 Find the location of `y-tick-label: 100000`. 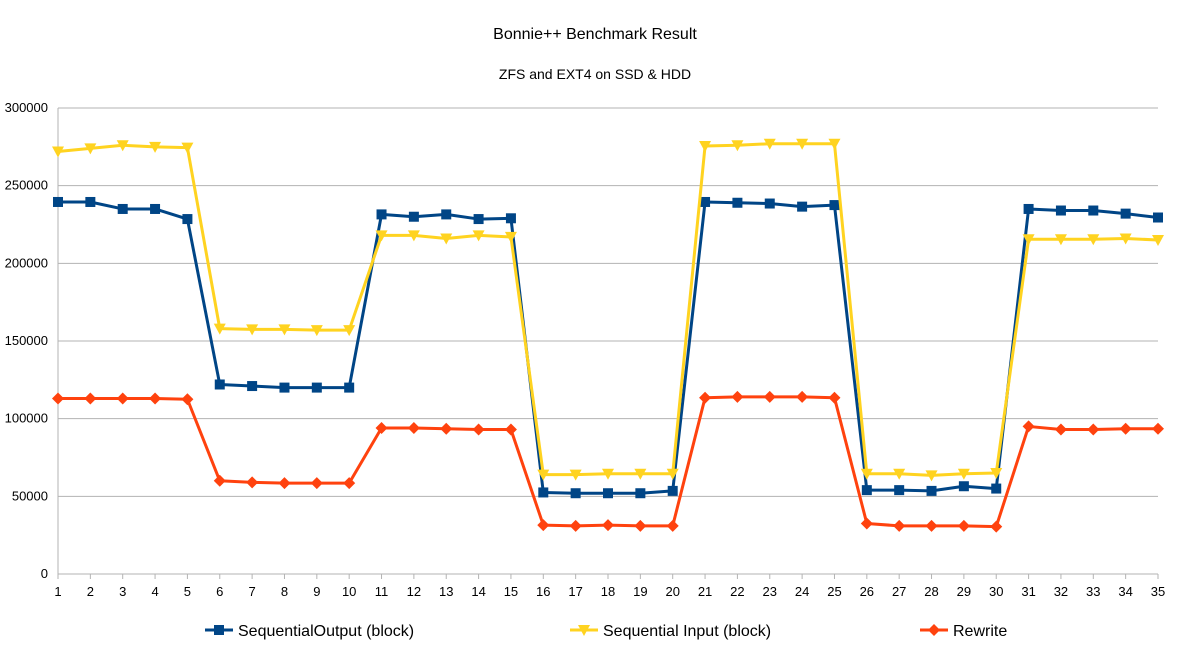

y-tick-label: 100000 is located at coordinates (26, 418).